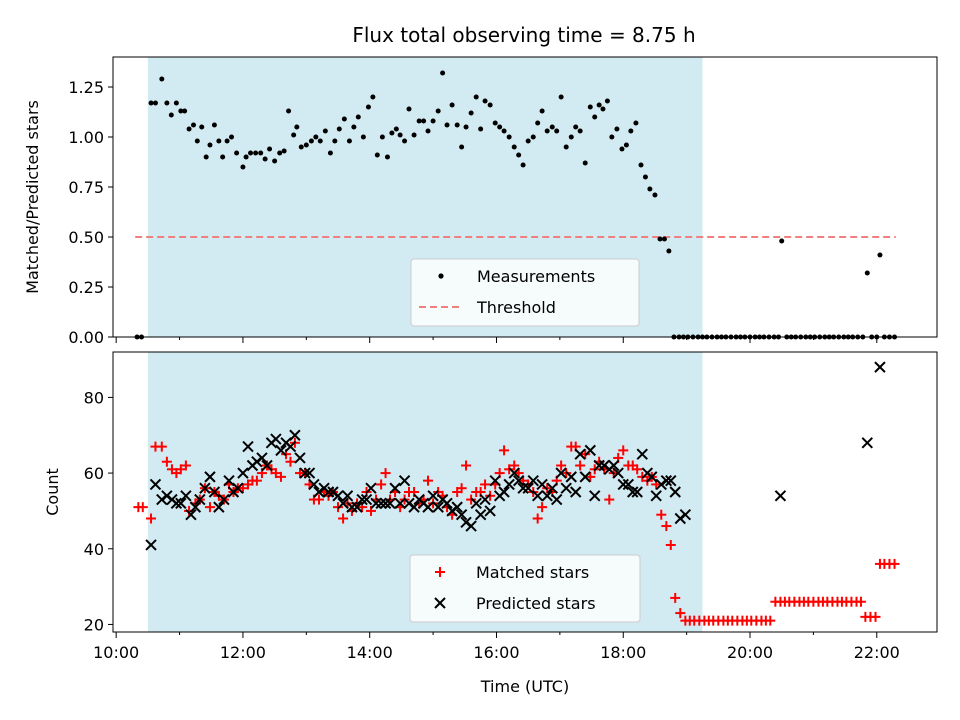 This screenshot has height=720, width=960. I want to click on bottom-y-axis: 20 40 60 80, so click(98, 511).